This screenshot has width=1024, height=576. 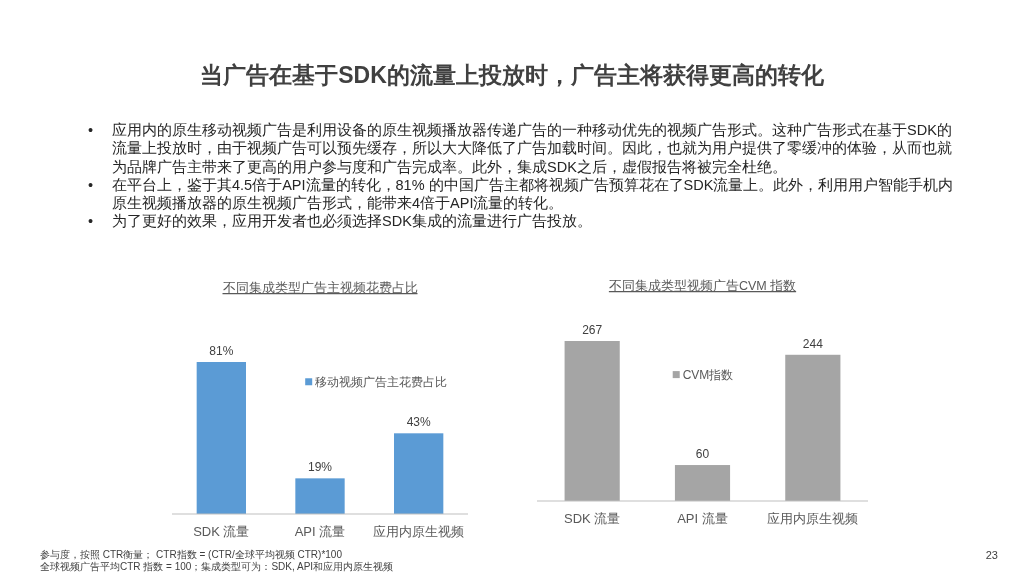 What do you see at coordinates (381, 382) in the screenshot?
I see `legend-label: 移动视频广告主花费占比` at bounding box center [381, 382].